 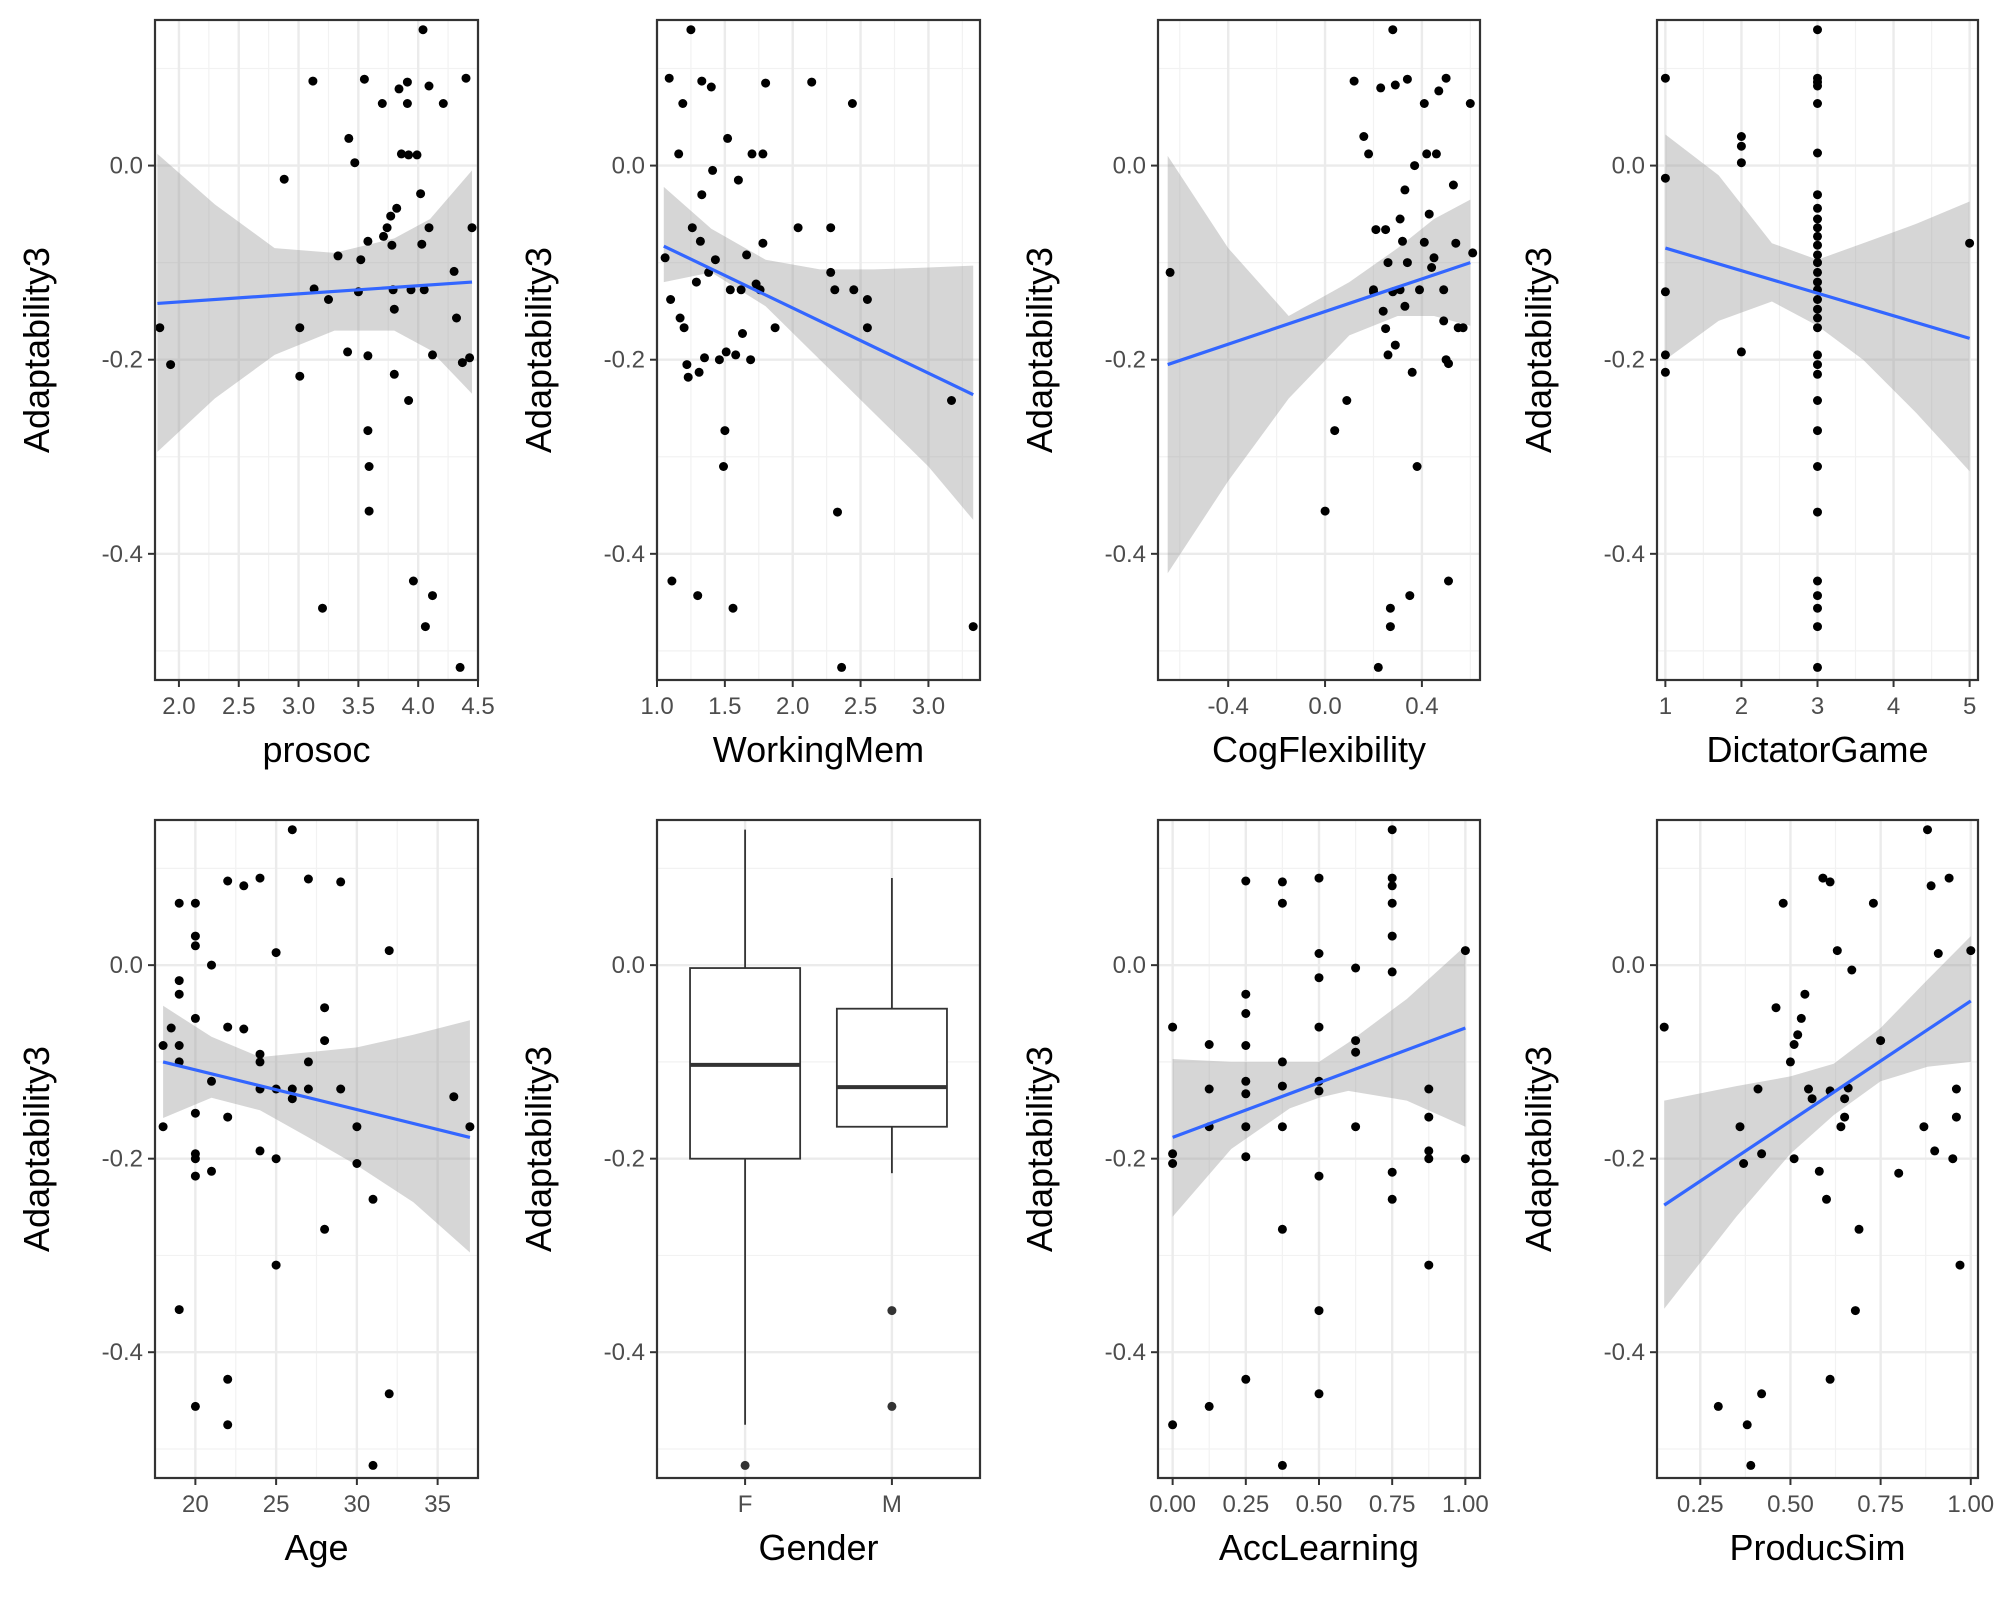 I want to click on x-axis-title: WorkingMem, so click(x=818, y=749).